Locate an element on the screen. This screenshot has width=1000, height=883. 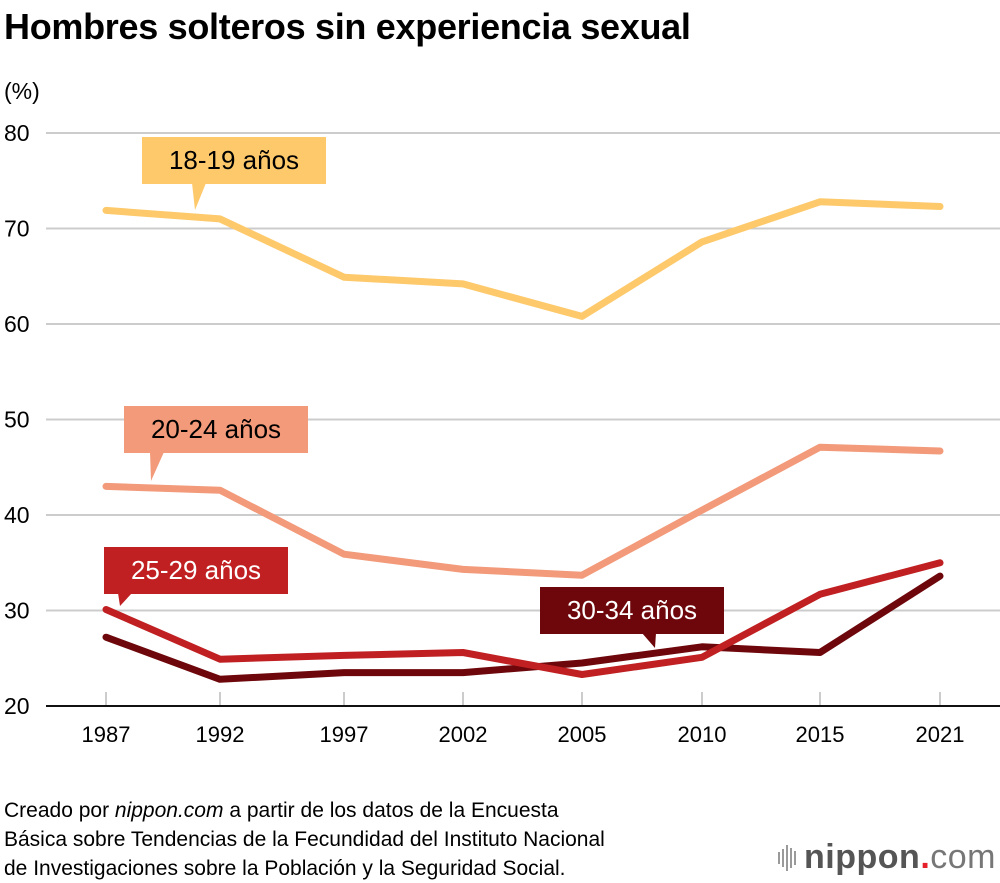
callout-20-24-a-os: 20-24 años is located at coordinates (216, 443).